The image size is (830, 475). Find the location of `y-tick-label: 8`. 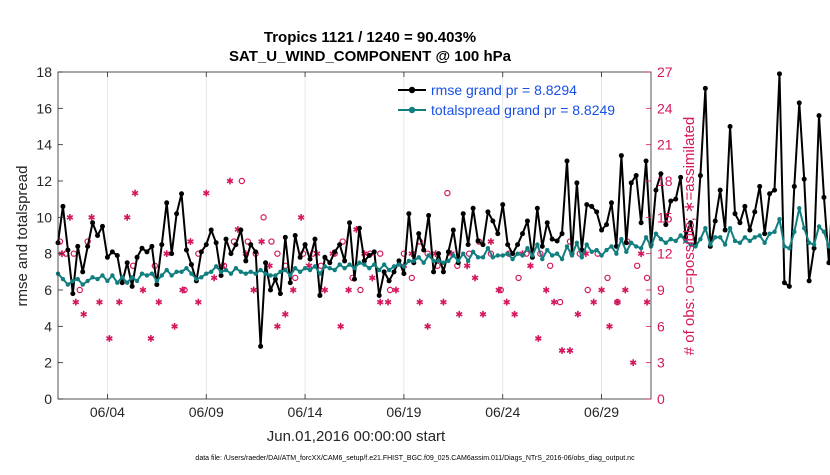

y-tick-label: 8 is located at coordinates (48, 254).